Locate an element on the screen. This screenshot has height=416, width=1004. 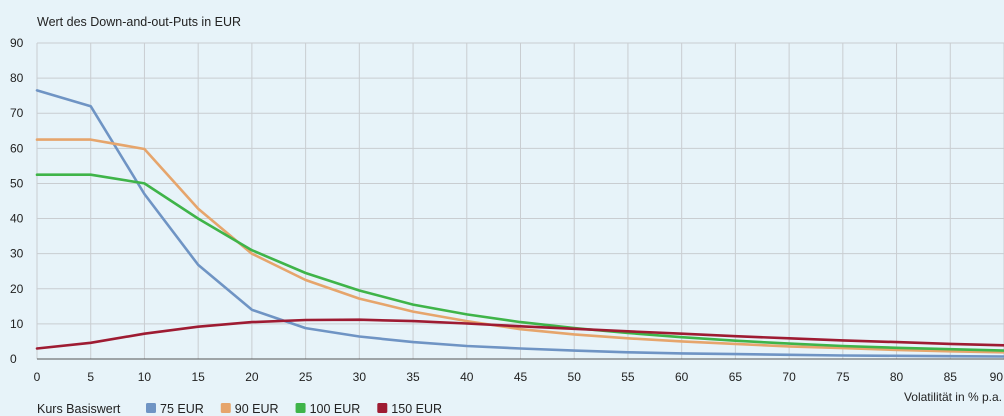
x-tick-label: 60 is located at coordinates (682, 377).